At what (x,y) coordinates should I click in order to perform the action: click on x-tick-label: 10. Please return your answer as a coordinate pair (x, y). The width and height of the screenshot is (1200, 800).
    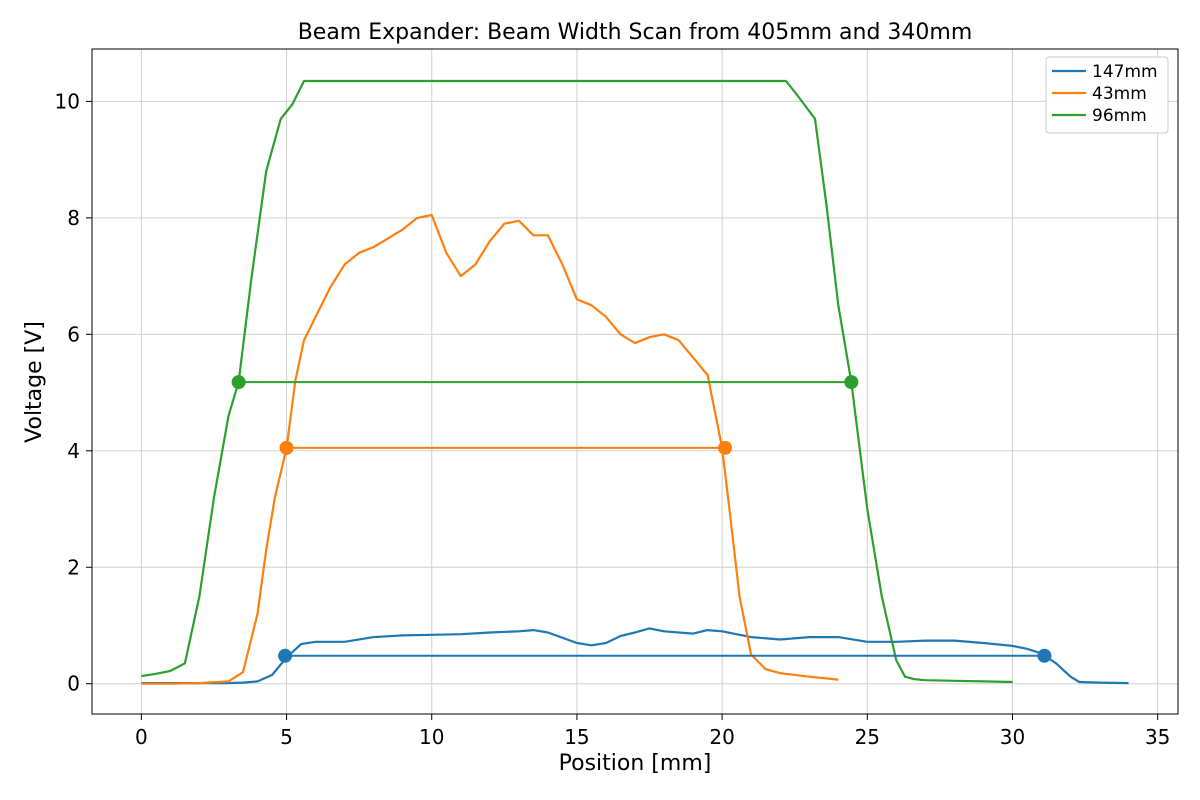
    Looking at the image, I should click on (431, 737).